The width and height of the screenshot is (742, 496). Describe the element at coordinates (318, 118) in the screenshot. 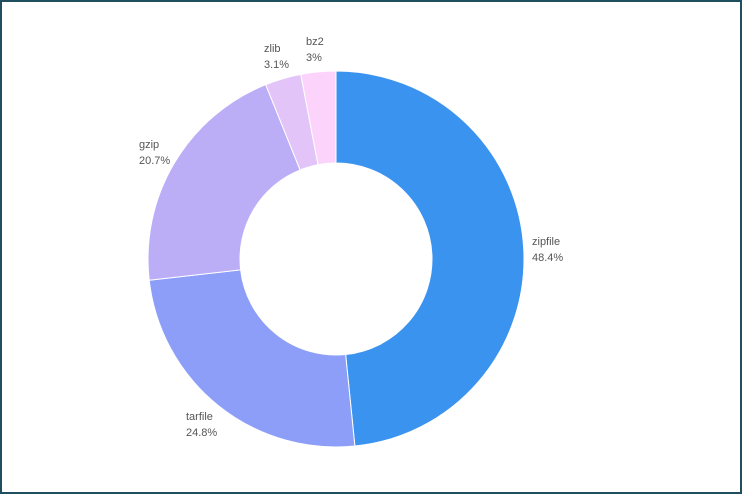

I see `slice-bz2` at that location.